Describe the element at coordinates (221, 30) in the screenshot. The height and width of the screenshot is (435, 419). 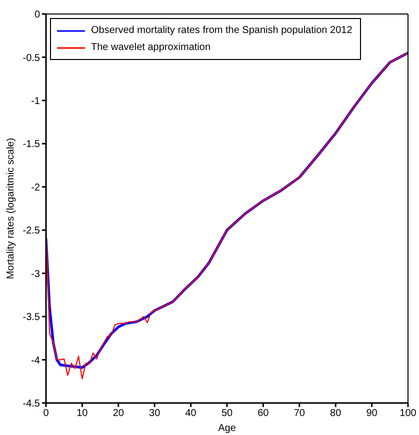
I see `legend-label: Observed mortality rates from the Spanish population 2012` at that location.